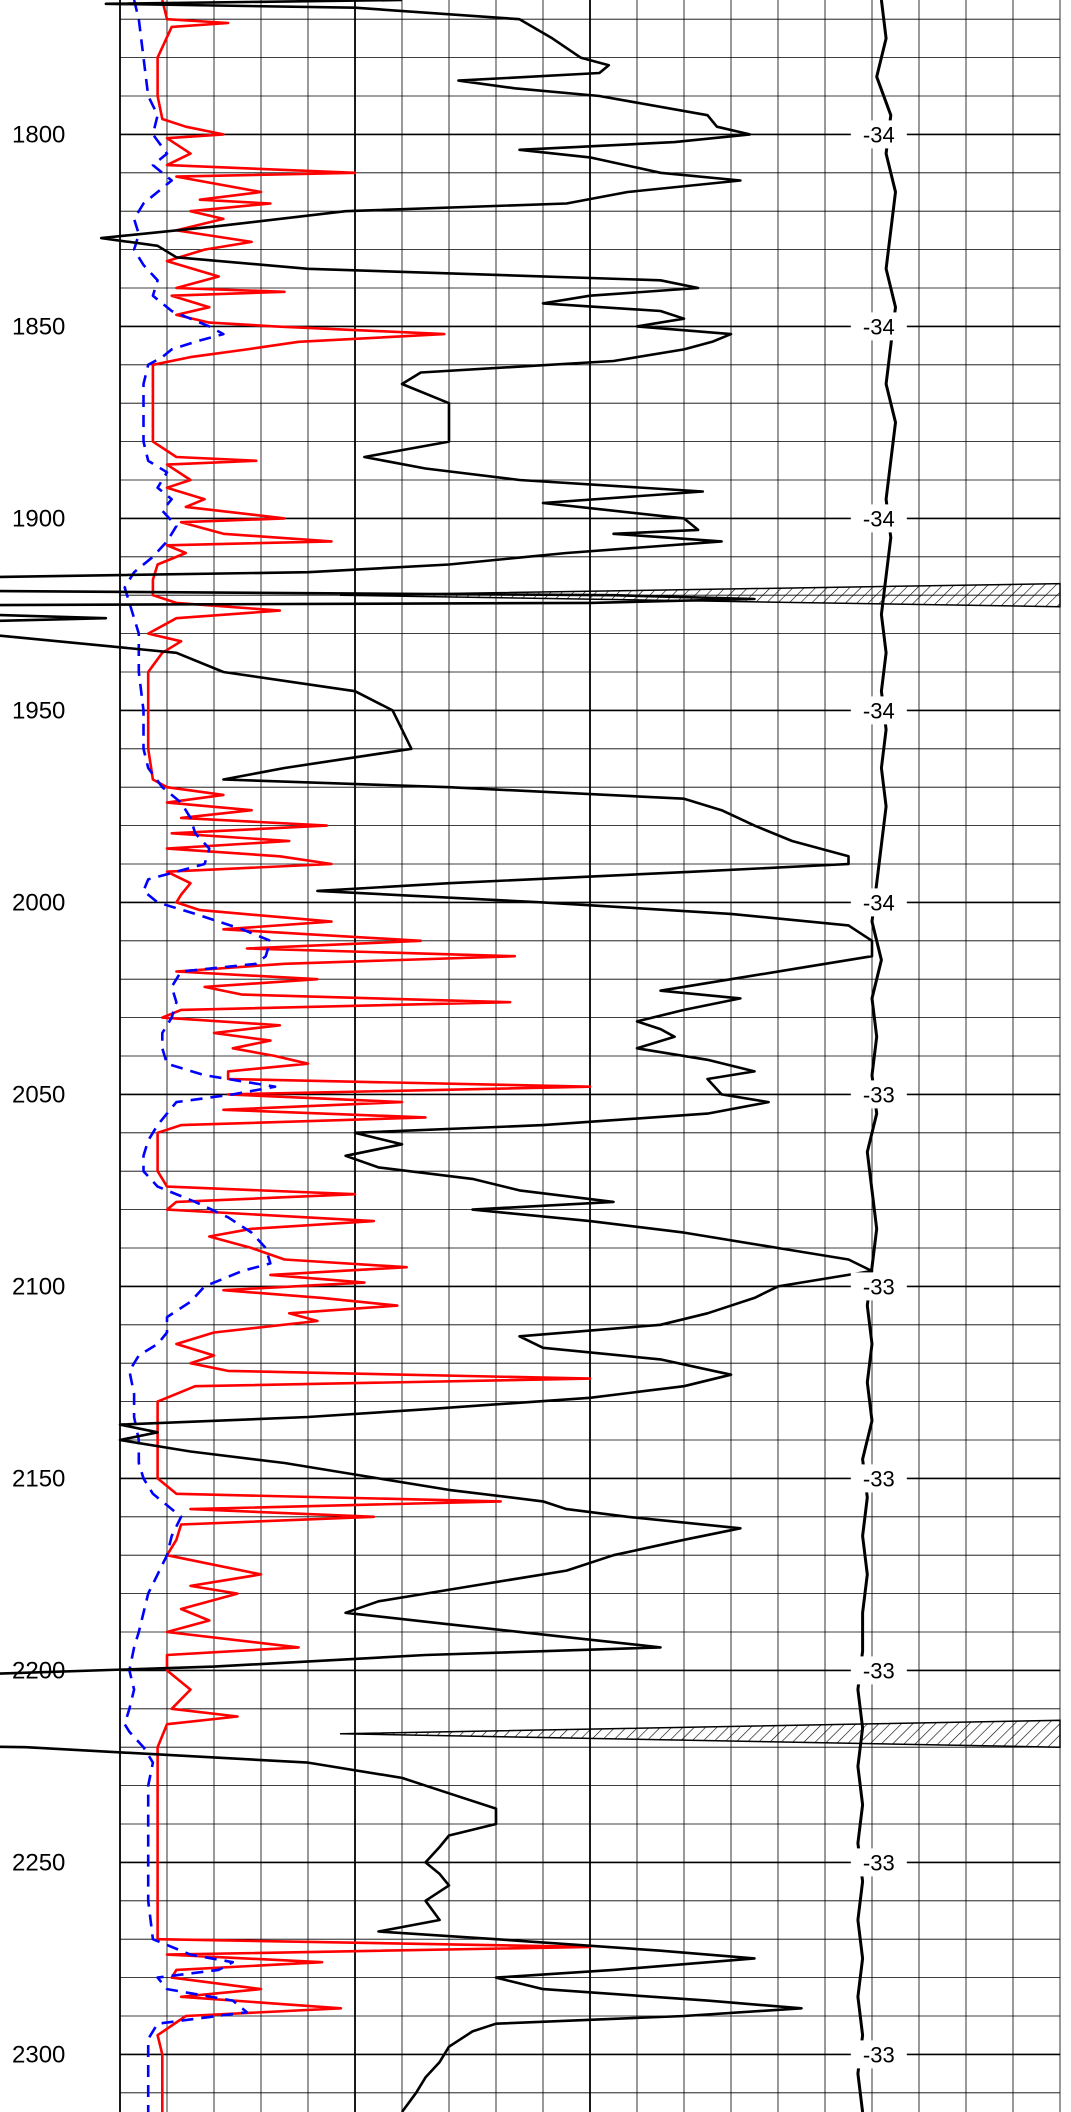 The image size is (1071, 2112). What do you see at coordinates (38, 1862) in the screenshot?
I see `depth-tick-label: 2250` at bounding box center [38, 1862].